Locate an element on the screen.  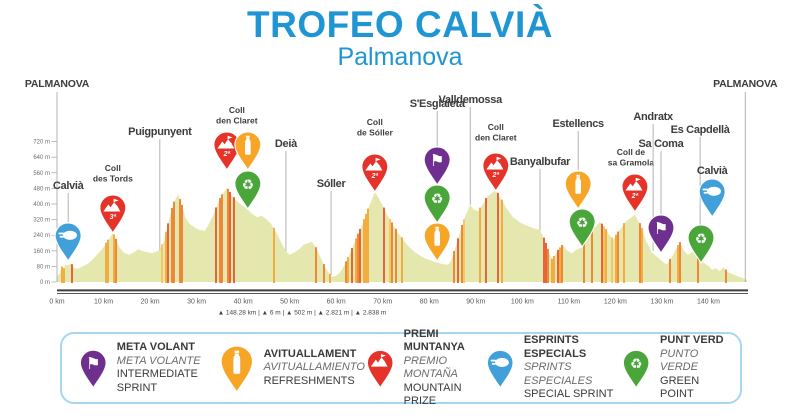
y-axis-label: 400 m is located at coordinates (41, 205).